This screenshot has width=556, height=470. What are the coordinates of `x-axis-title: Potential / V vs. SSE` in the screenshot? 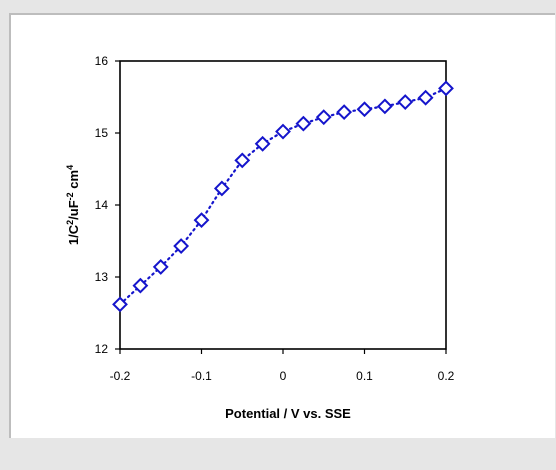 It's located at (288, 413).